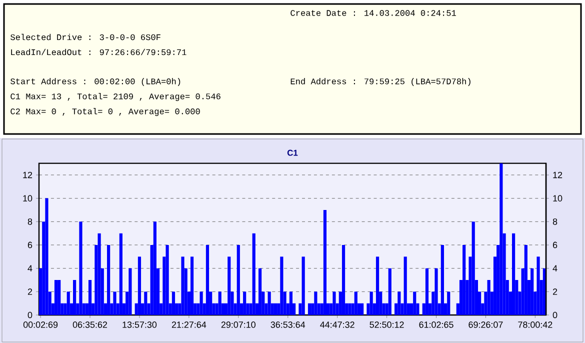  Describe the element at coordinates (30, 268) in the screenshot. I see `y2-tick-label: 4` at that location.